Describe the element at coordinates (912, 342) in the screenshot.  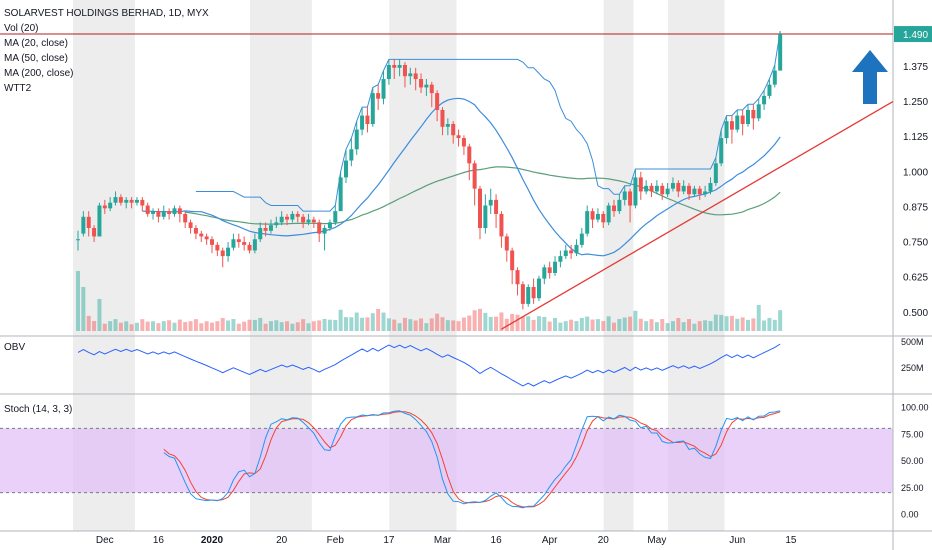
I see `obv-tick-label: 500M` at that location.